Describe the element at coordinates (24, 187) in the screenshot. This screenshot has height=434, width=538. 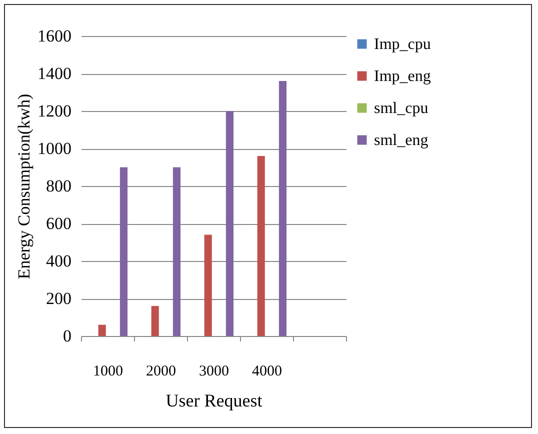
I see `y-axis-title: Energy Consumption(kwh)` at that location.